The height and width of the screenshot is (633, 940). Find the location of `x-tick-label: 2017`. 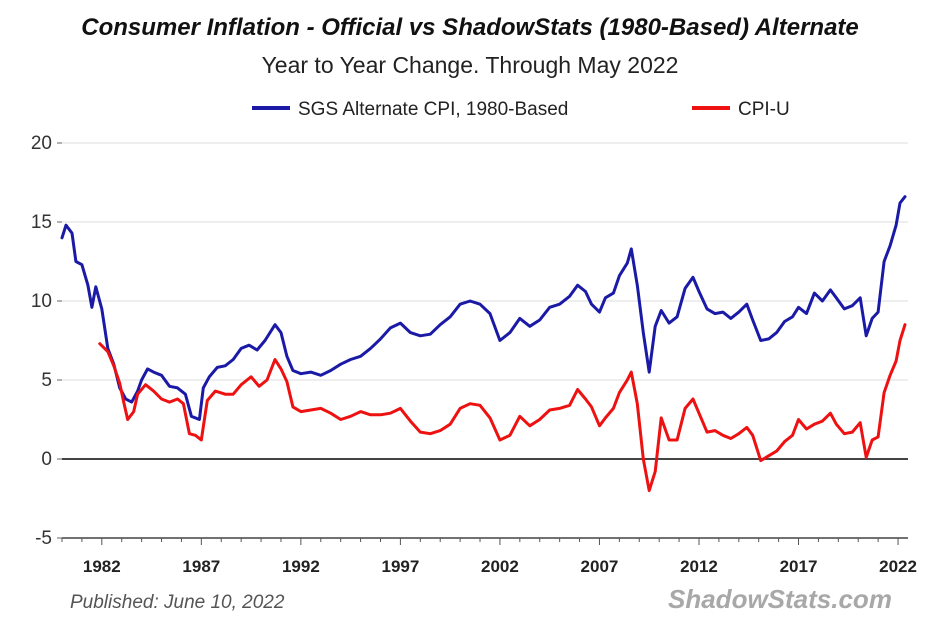

x-tick-label: 2017 is located at coordinates (799, 566).